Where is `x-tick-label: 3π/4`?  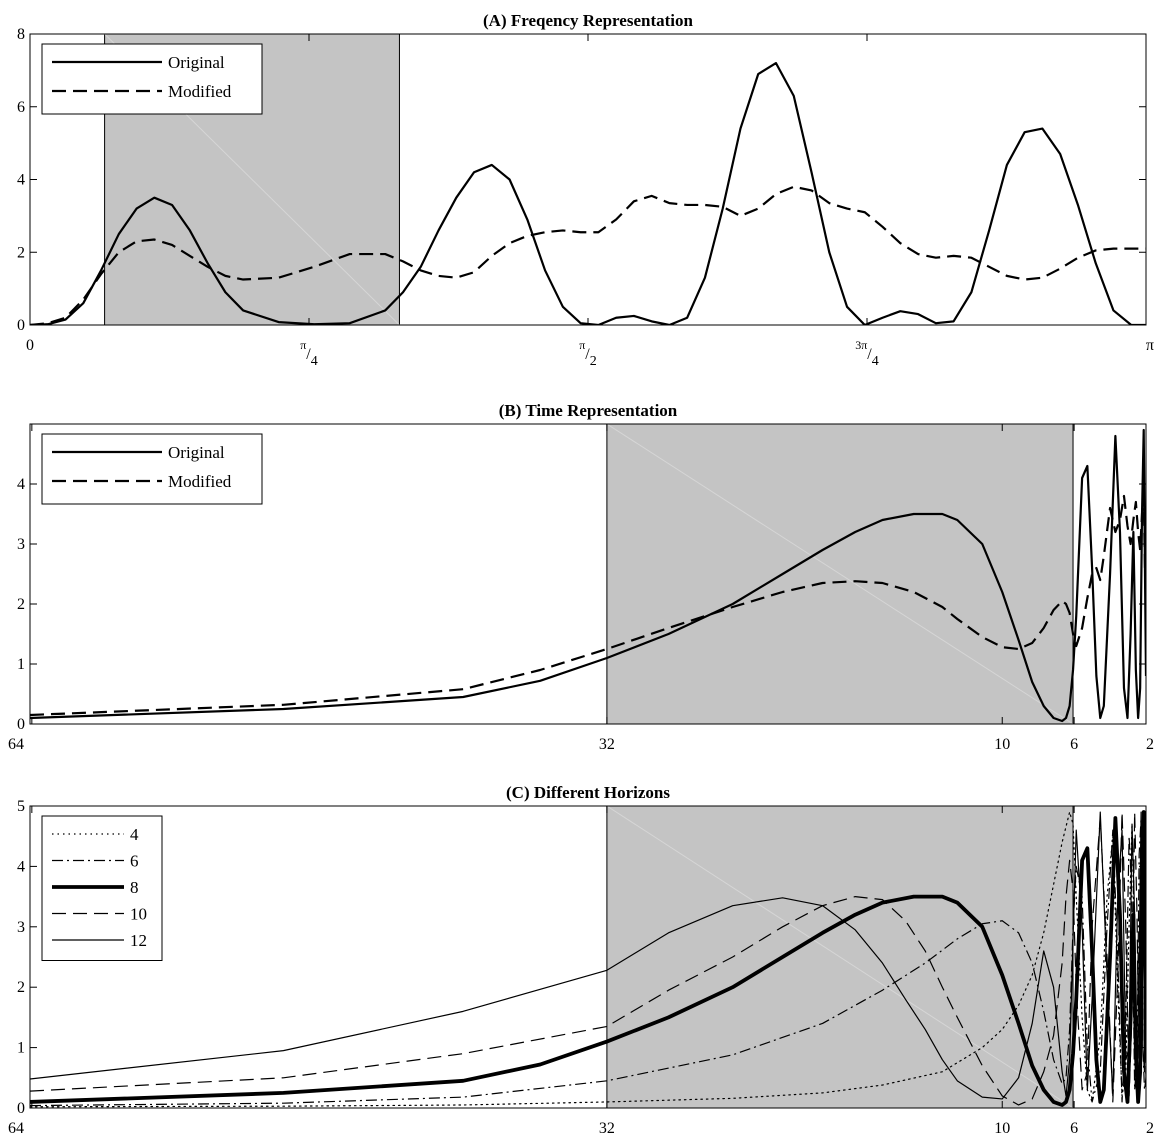
x-tick-label: 3π/4 is located at coordinates (867, 353).